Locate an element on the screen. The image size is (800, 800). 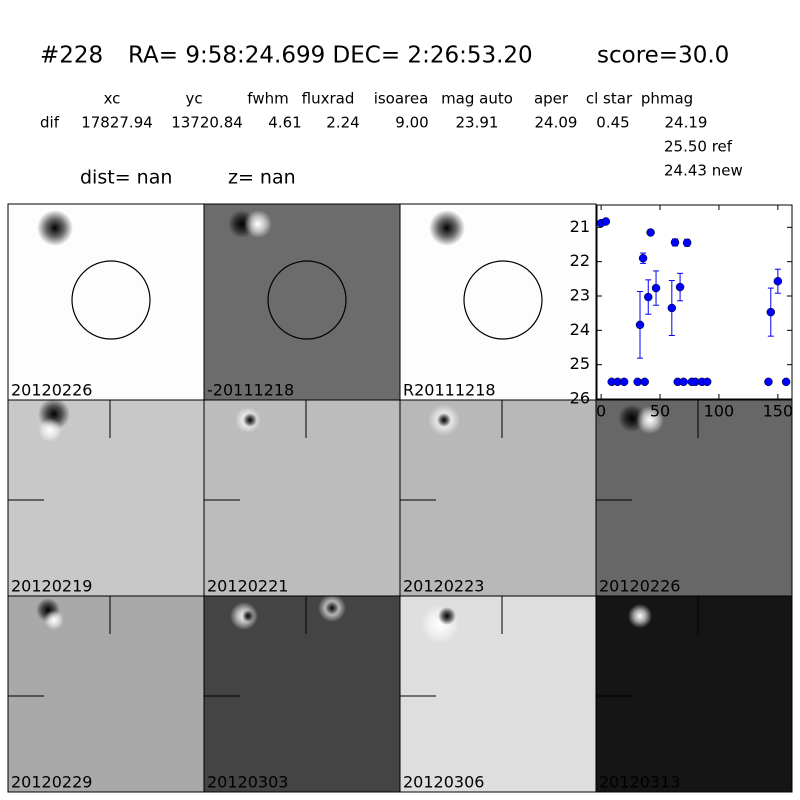
coordinates: RA= 9:58:24.699 DEC= 2:26:53.20 is located at coordinates (330, 56).